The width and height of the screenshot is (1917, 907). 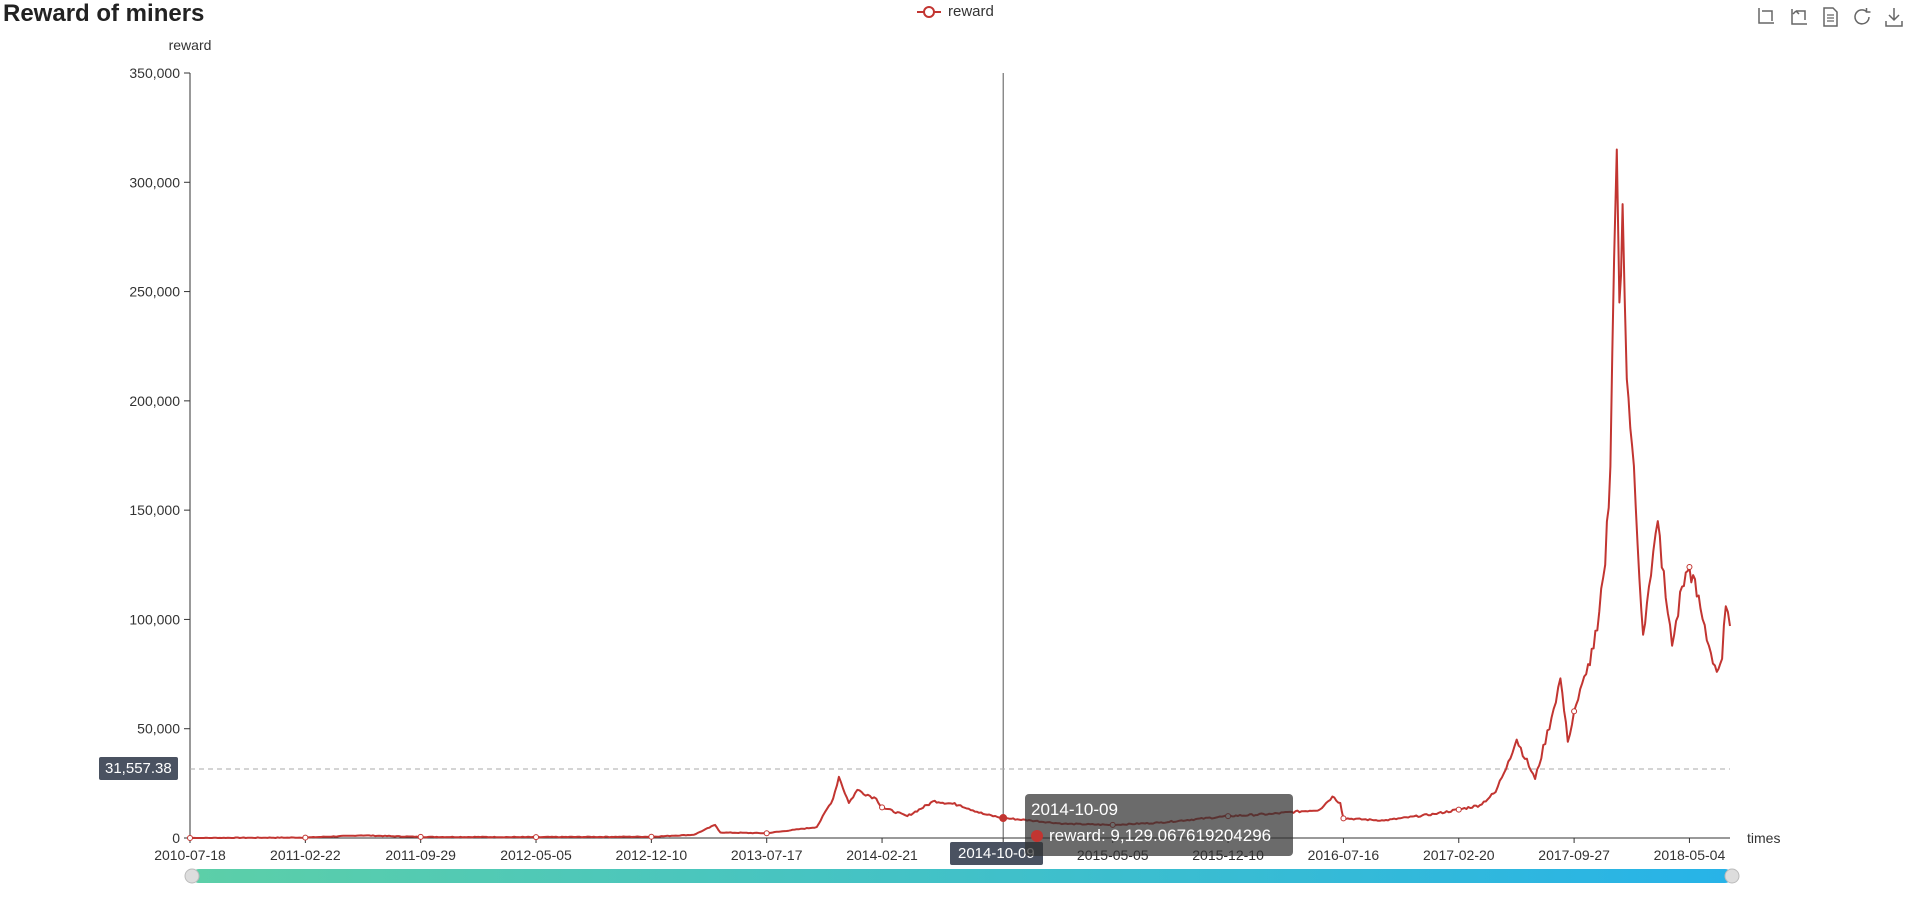 What do you see at coordinates (138, 768) in the screenshot?
I see `y-pointer-label: 31,557.38` at bounding box center [138, 768].